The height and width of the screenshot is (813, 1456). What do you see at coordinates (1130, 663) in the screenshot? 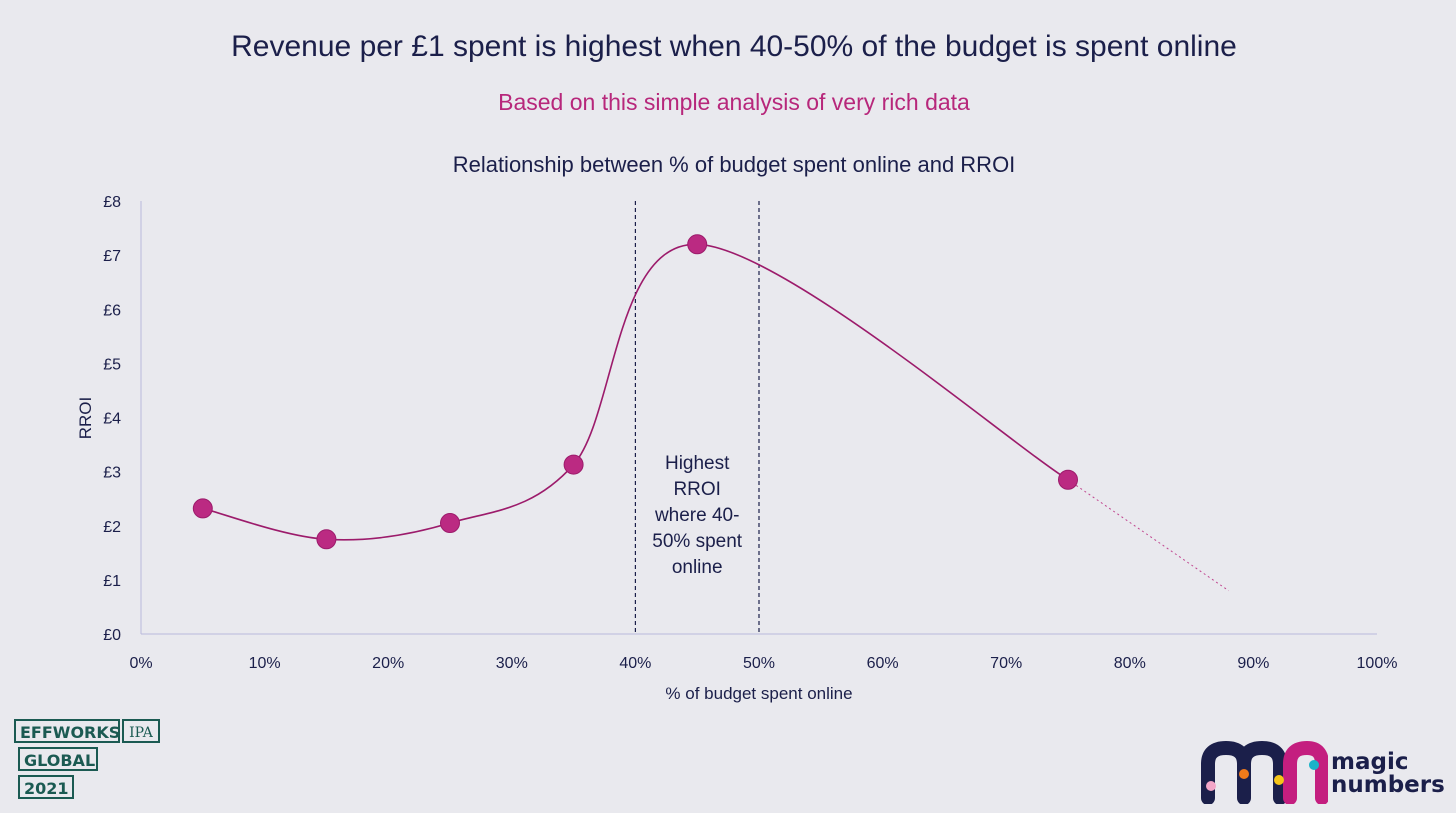
I see `x-tick-label: 80%` at bounding box center [1130, 663].